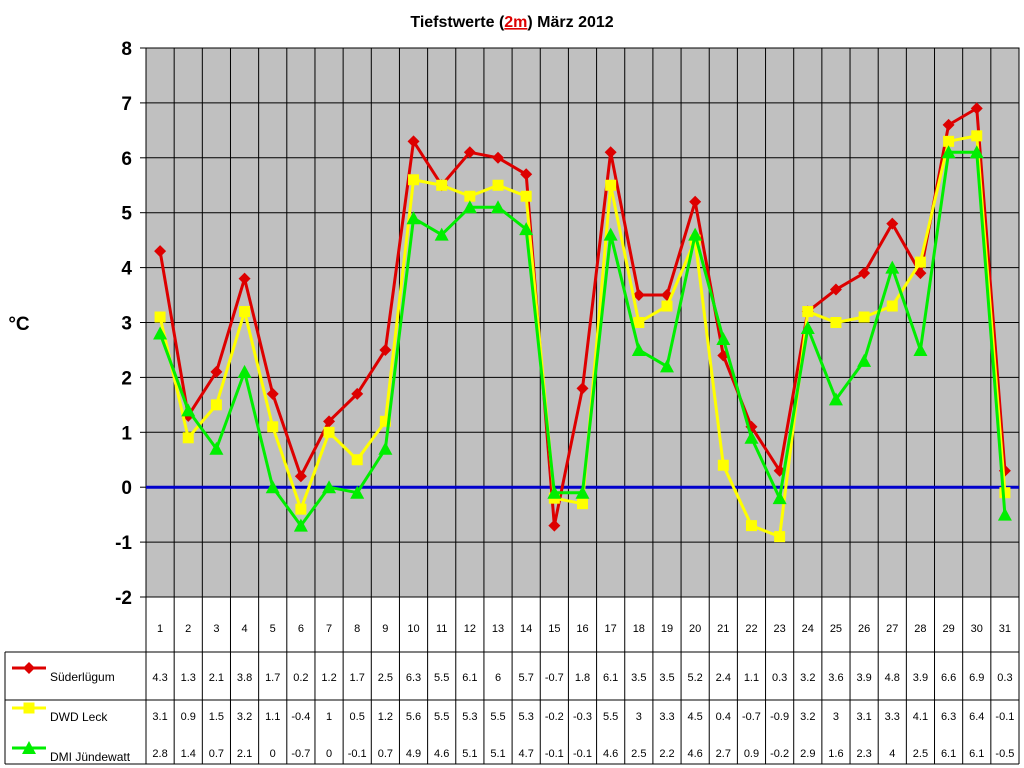  Describe the element at coordinates (272, 678) in the screenshot. I see `data-label: 1.7` at that location.